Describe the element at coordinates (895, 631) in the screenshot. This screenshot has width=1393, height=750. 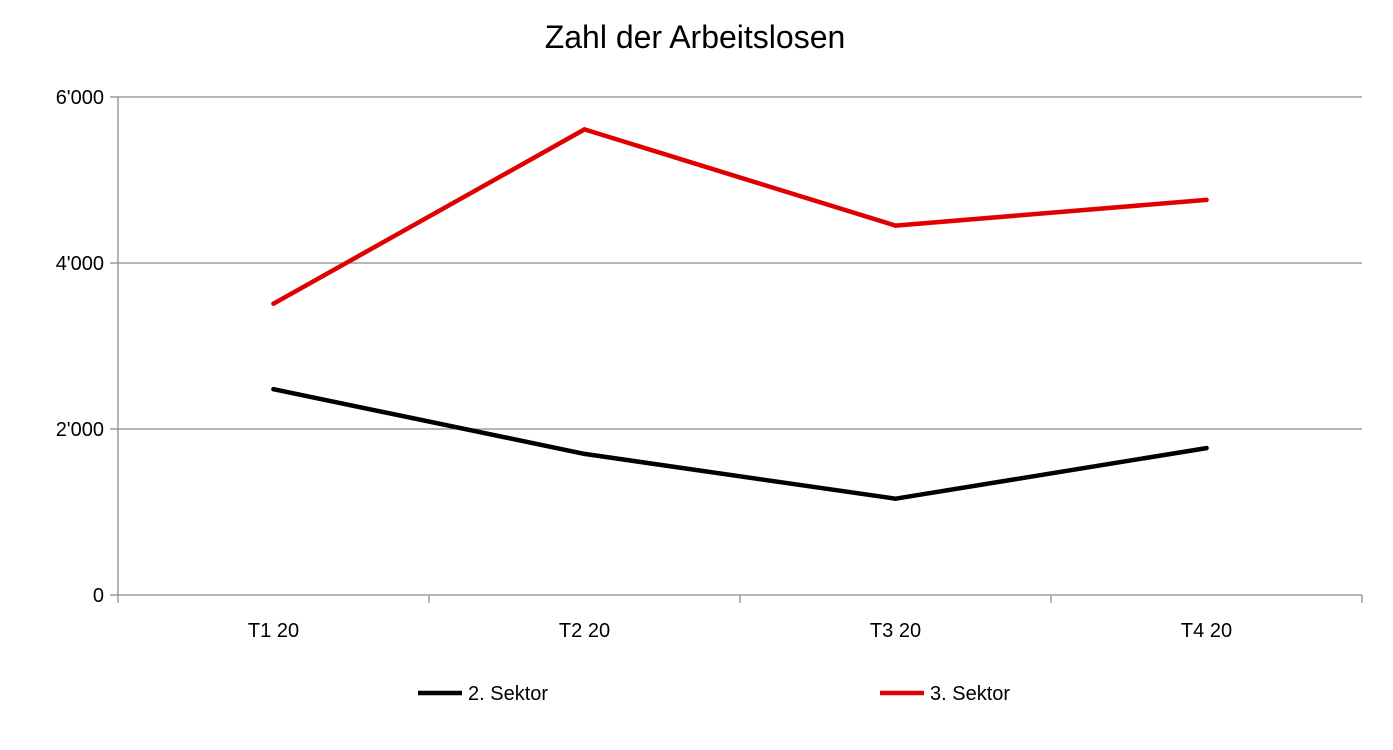
I see `x-tick-label: T3 20` at that location.